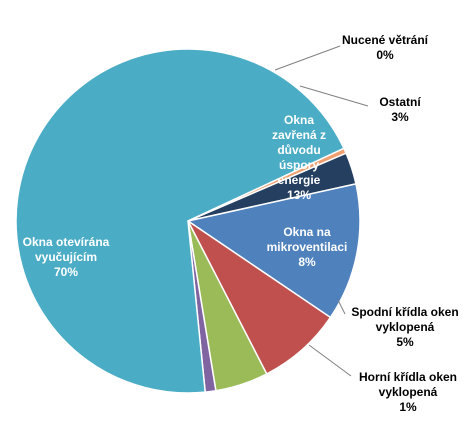 The width and height of the screenshot is (476, 421). What do you see at coordinates (405, 342) in the screenshot?
I see `slice-label-line: 5%` at bounding box center [405, 342].